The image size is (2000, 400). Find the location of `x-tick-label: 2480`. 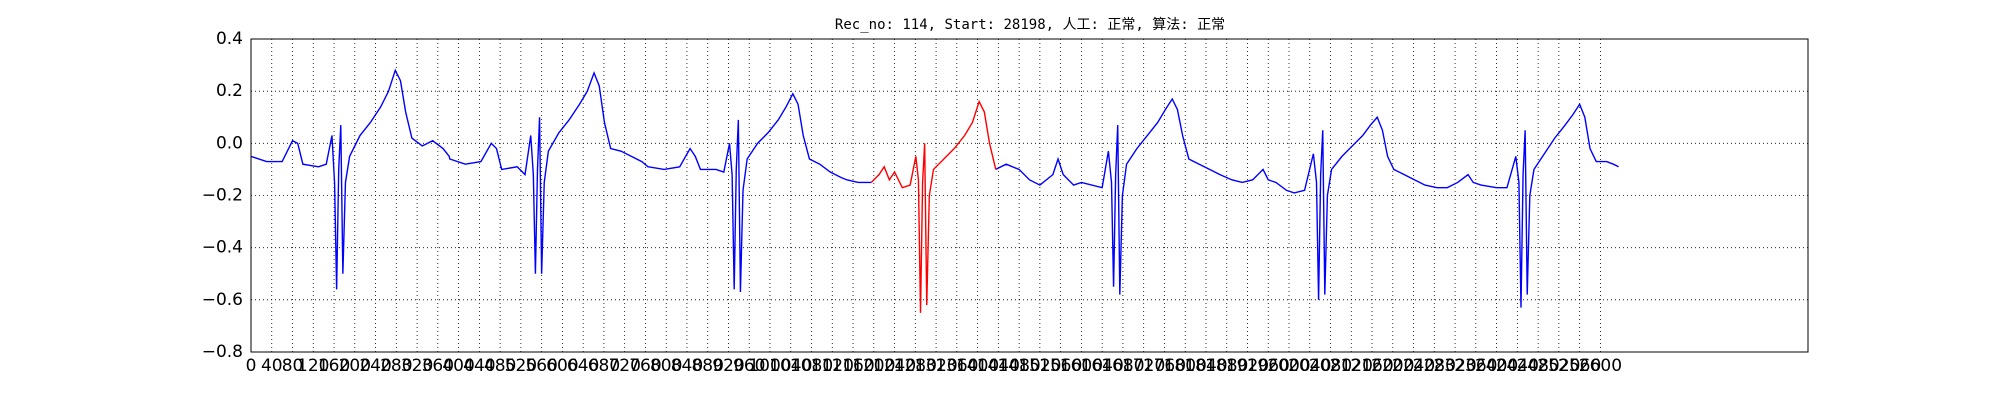

x-tick-label: 2480 is located at coordinates (1537, 366).